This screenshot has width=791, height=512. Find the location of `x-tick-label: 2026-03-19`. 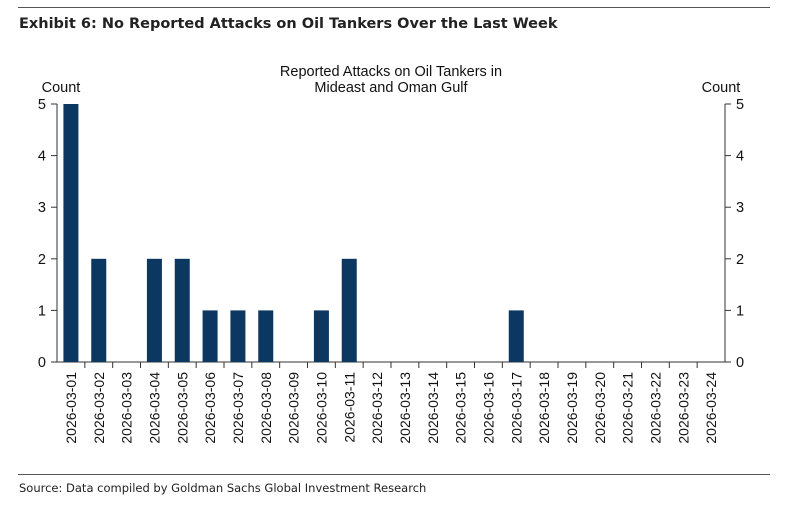

x-tick-label: 2026-03-19 is located at coordinates (572, 408).